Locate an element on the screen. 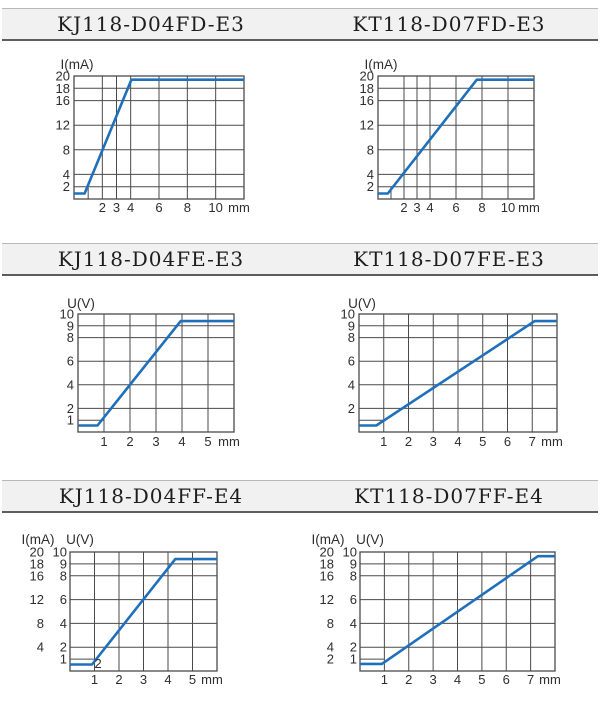 This screenshot has height=705, width=600. title-band-row3: KJ118-D04FF-E4 KT118-D07FF-E4 is located at coordinates (300, 496).